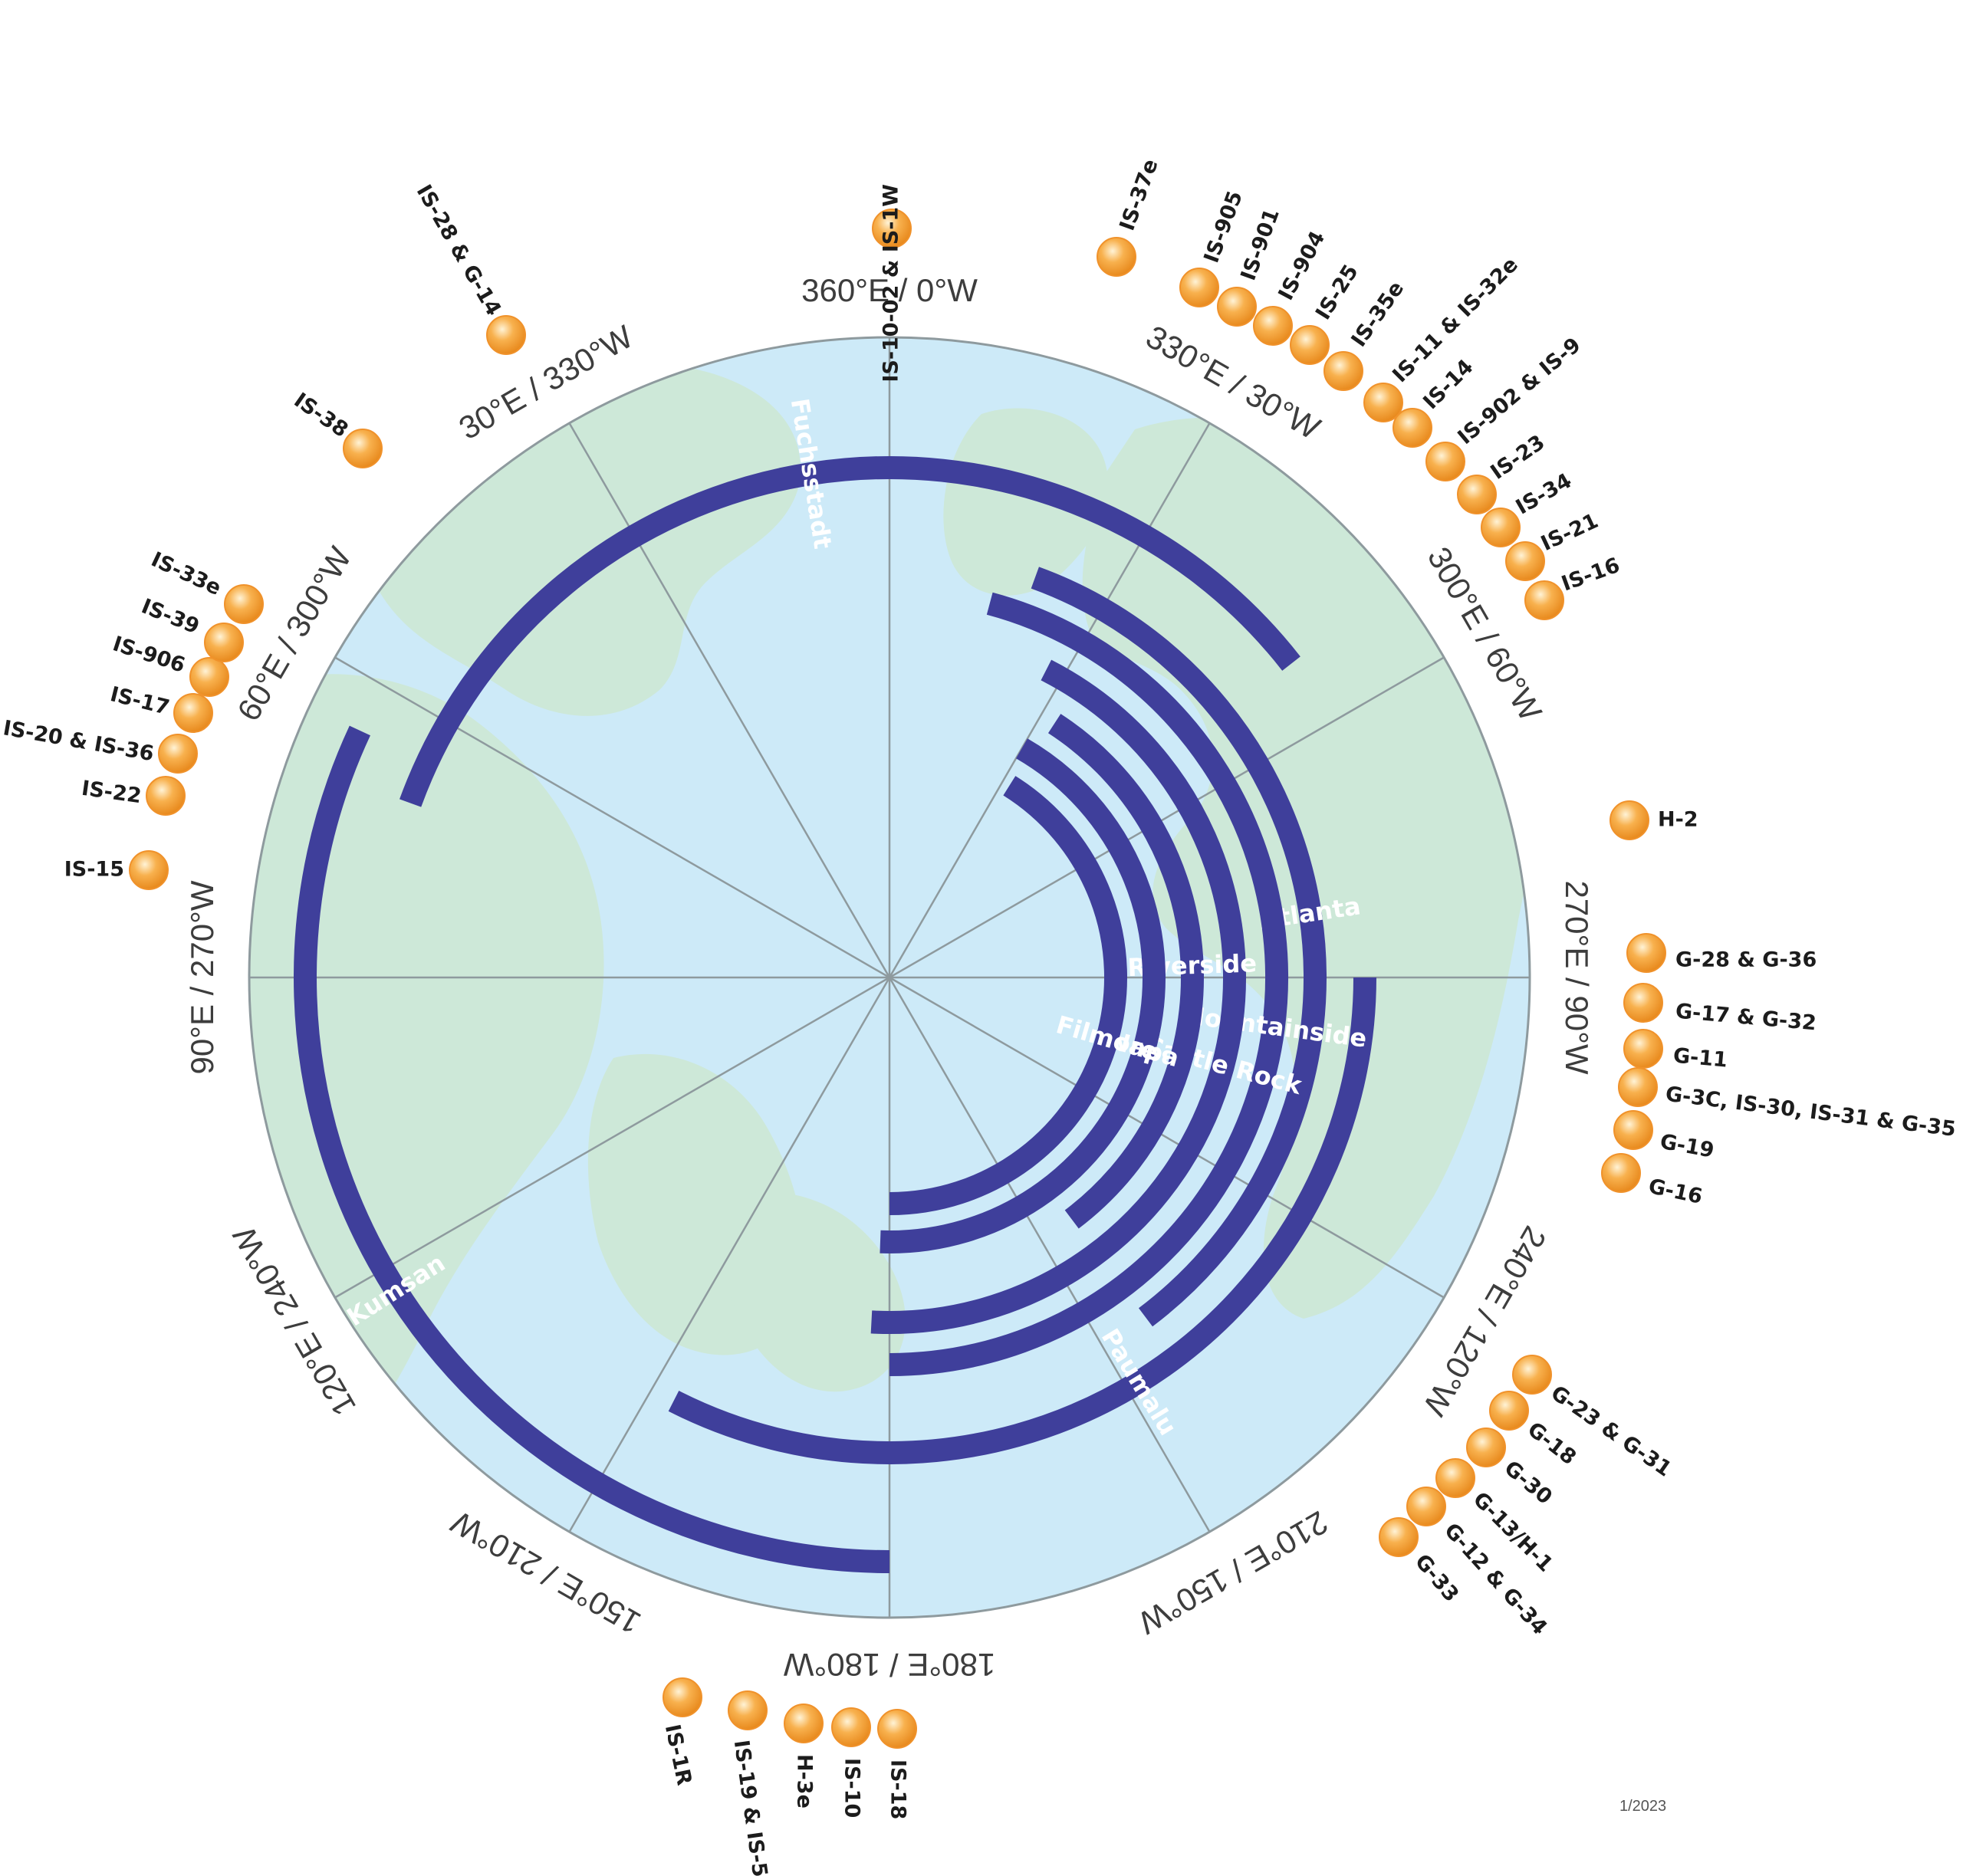 Image resolution: width=1963 pixels, height=1876 pixels. I want to click on satellite-label: IS-22, so click(112, 793).